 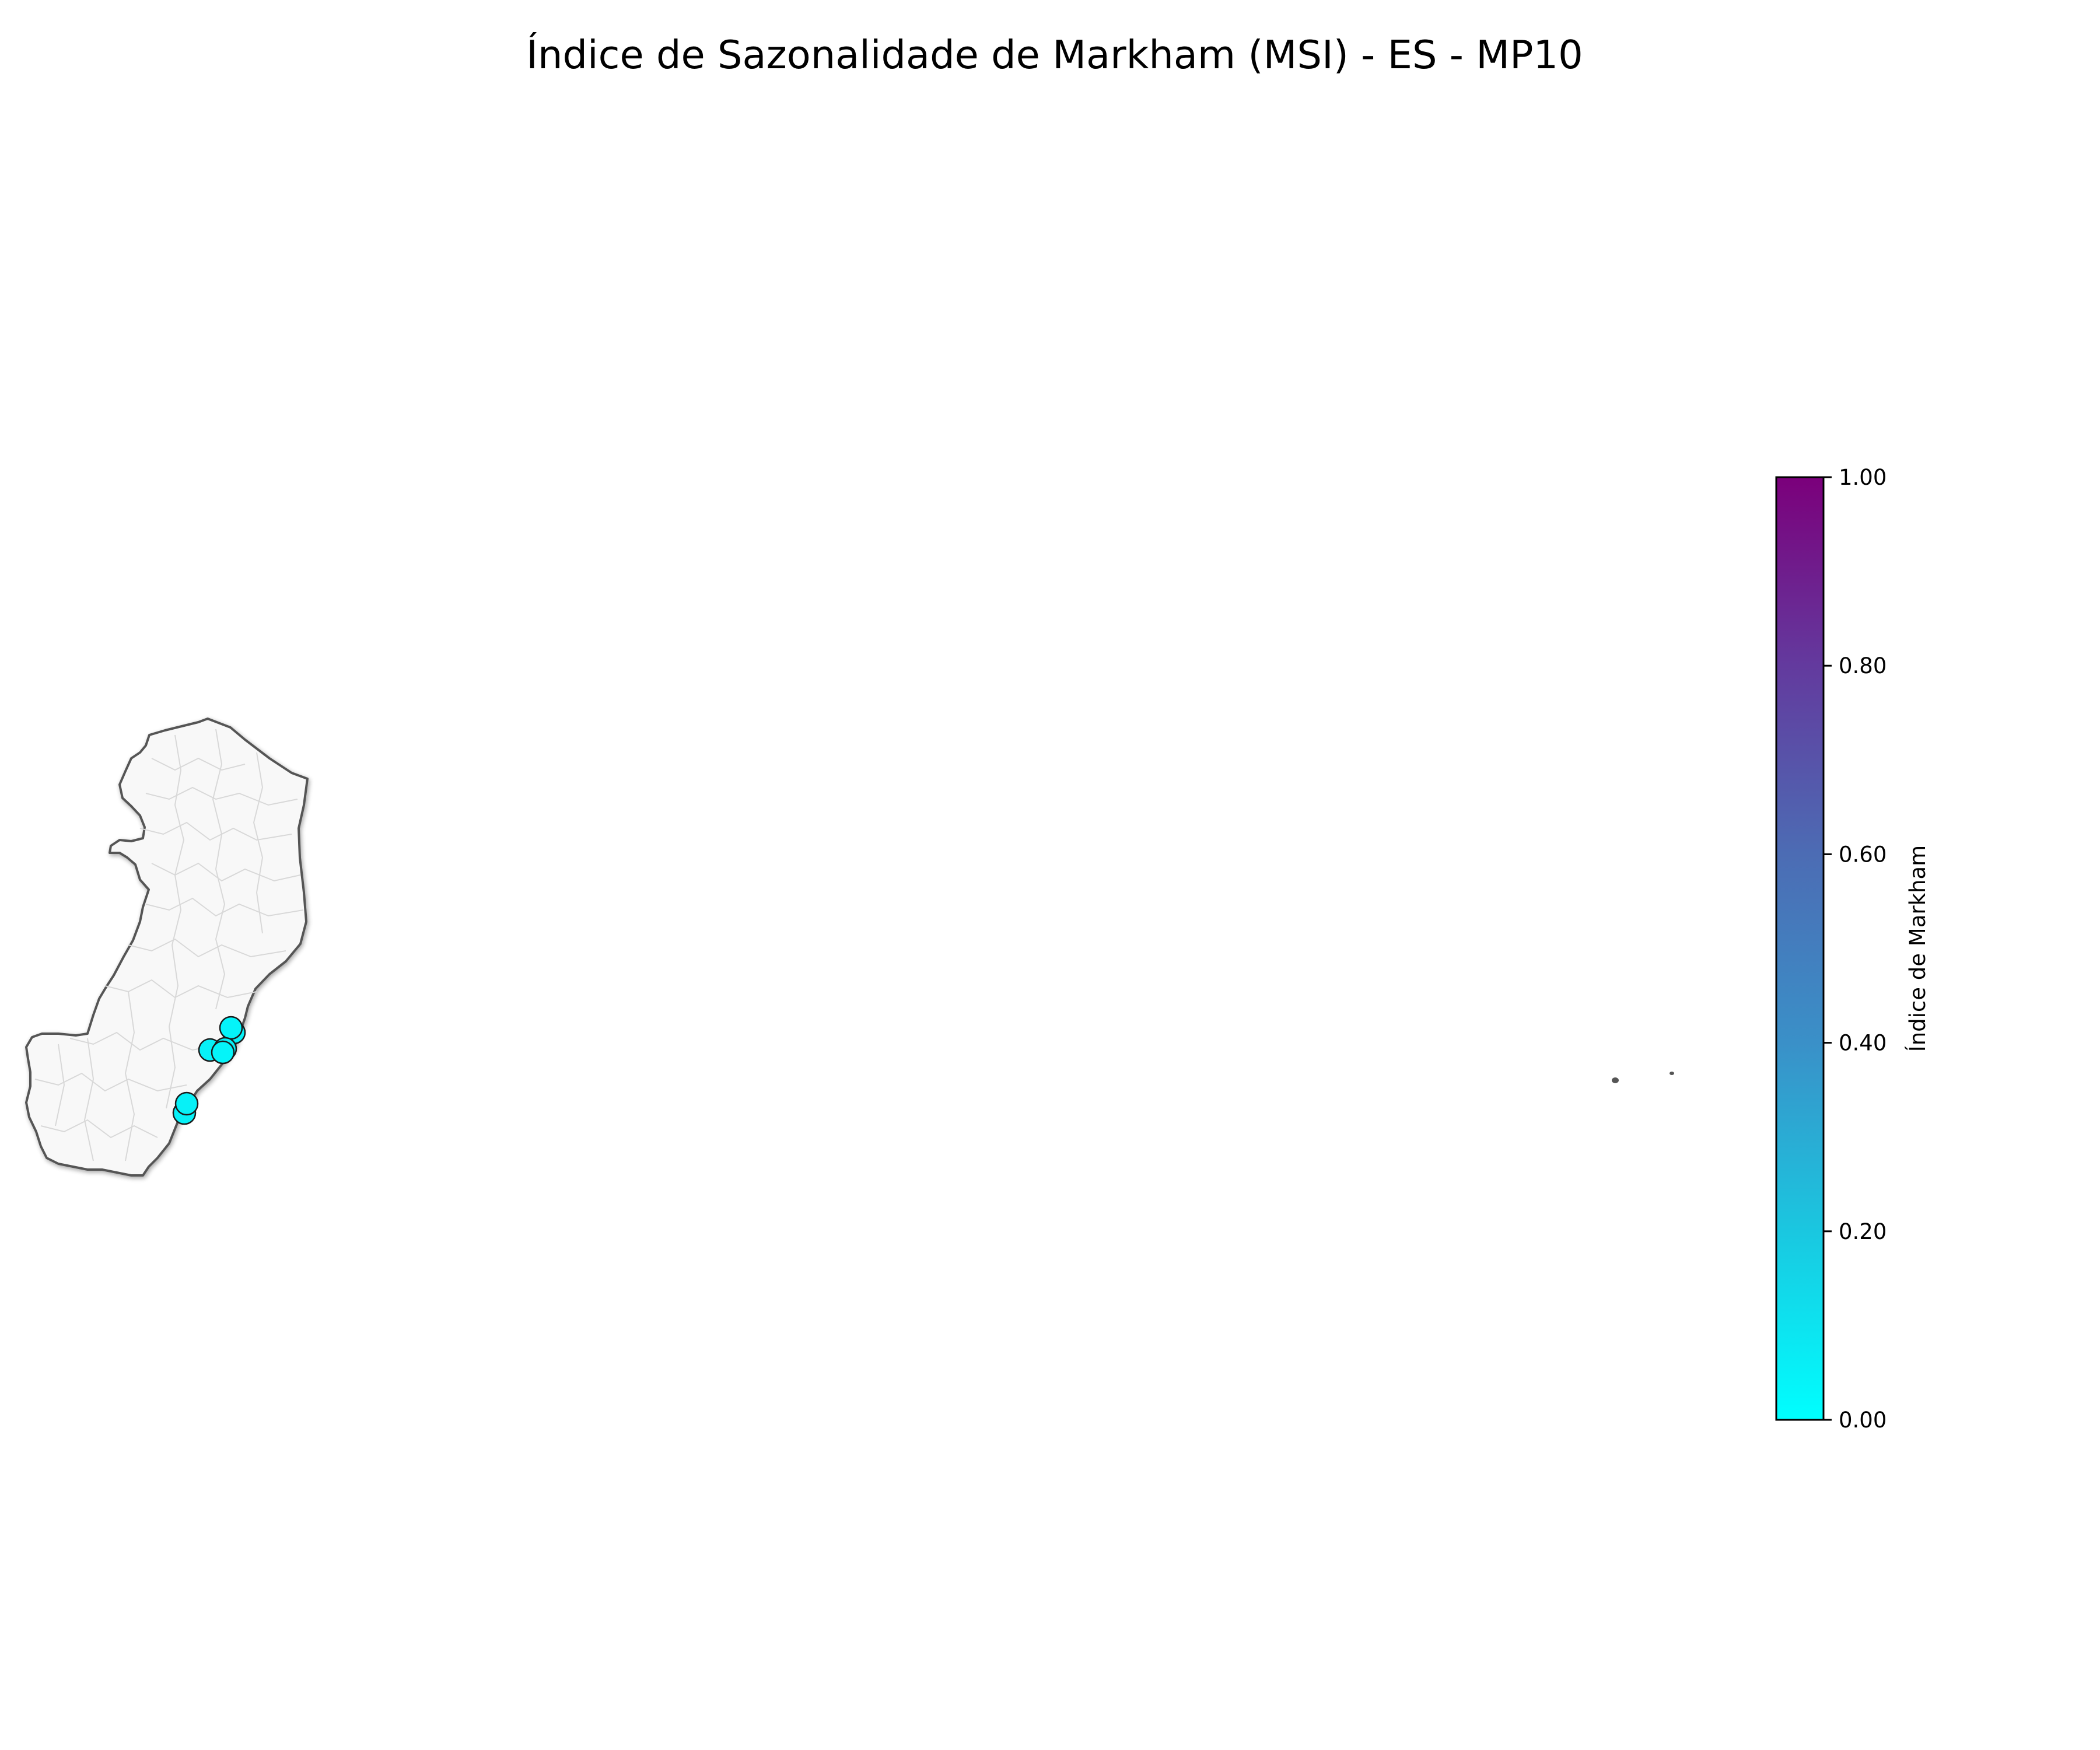 What do you see at coordinates (1800, 949) in the screenshot?
I see `colorbar-gradient` at bounding box center [1800, 949].